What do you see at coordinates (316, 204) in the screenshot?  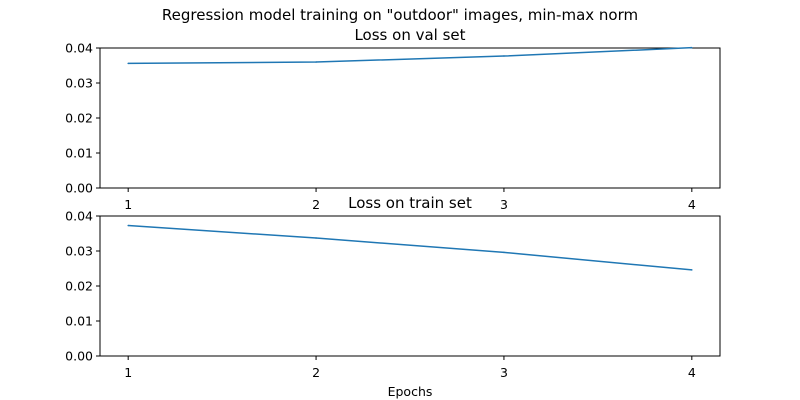 I see `val-loss-x-tick-label: 2` at bounding box center [316, 204].